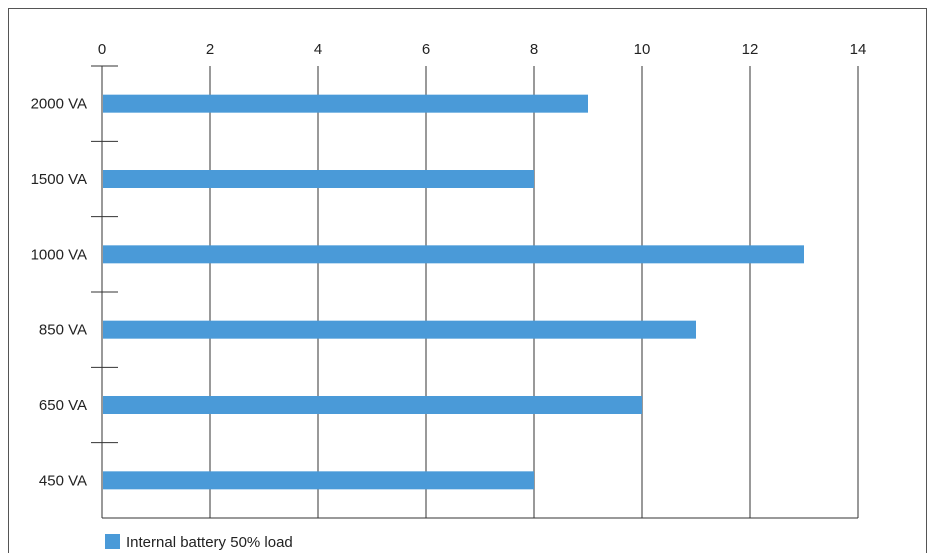 The width and height of the screenshot is (928, 553). Describe the element at coordinates (59, 104) in the screenshot. I see `category-label: 2000 VA` at that location.